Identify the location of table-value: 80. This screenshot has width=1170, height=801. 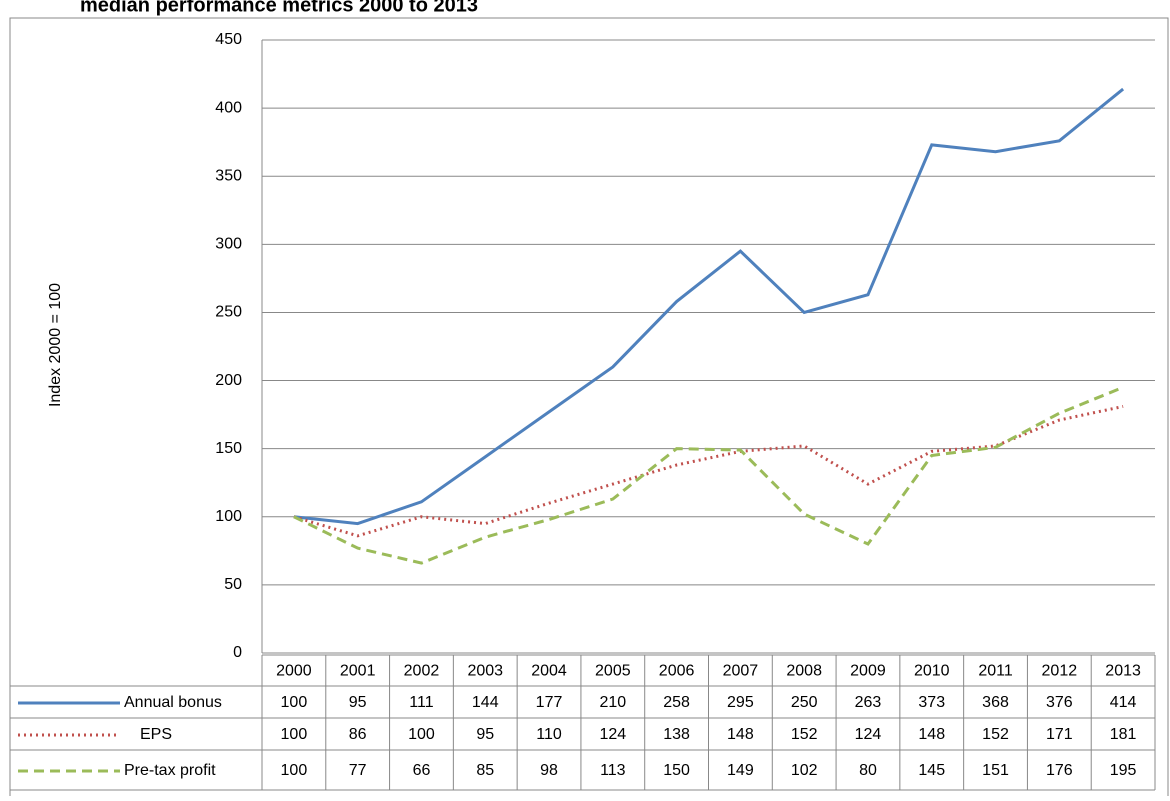
(868, 770).